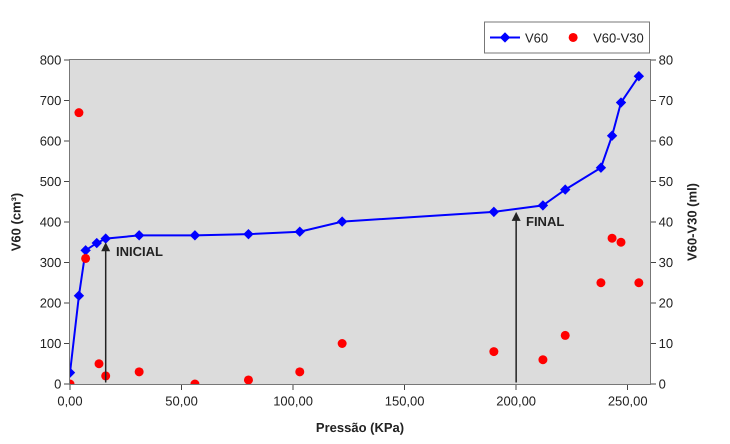  Describe the element at coordinates (51, 303) in the screenshot. I see `y-tick-label: 200` at that location.